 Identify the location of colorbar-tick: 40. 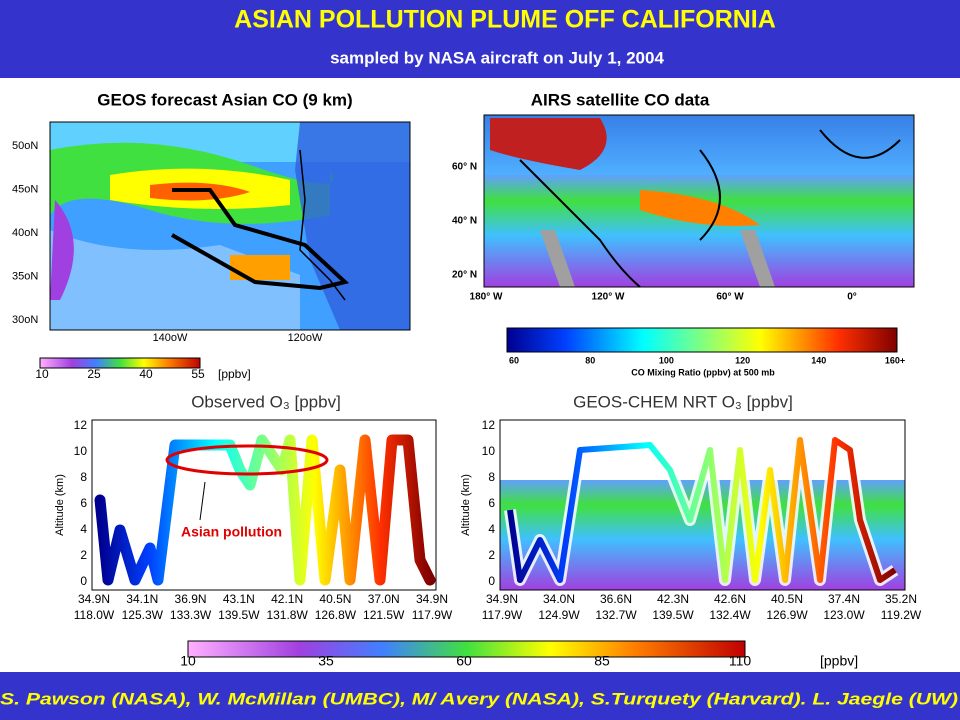
(146, 374).